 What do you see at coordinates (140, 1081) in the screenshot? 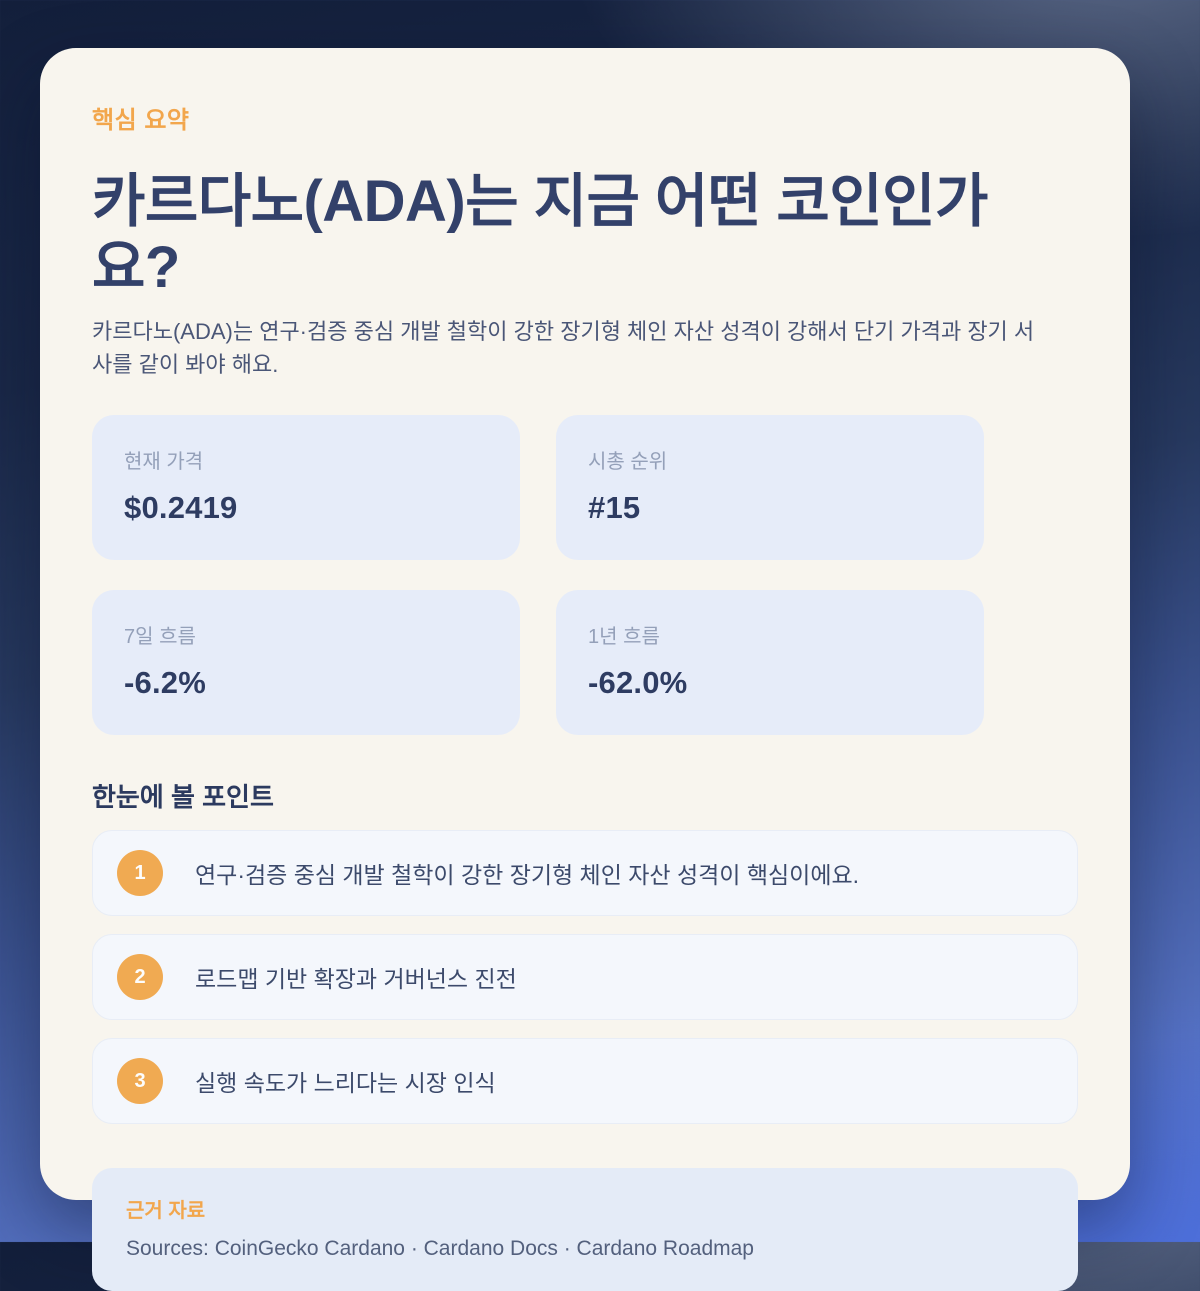
I see `point-number-badge: 3` at bounding box center [140, 1081].